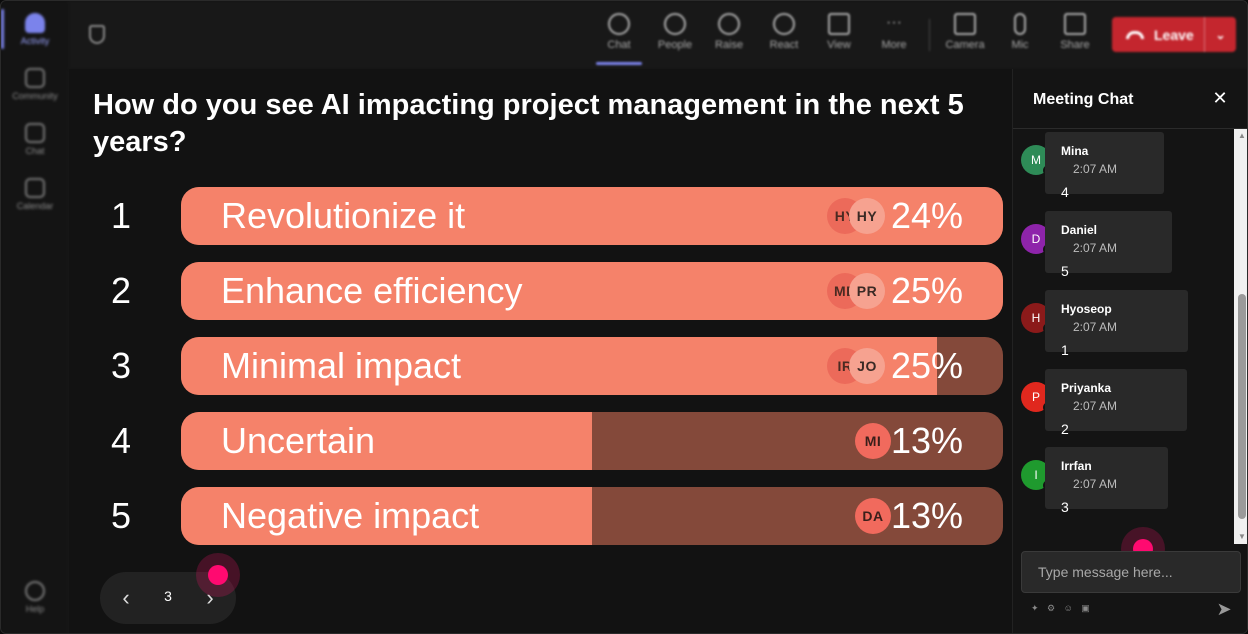 This screenshot has width=1248, height=634. Describe the element at coordinates (218, 575) in the screenshot. I see `pointer-highlight` at that location.